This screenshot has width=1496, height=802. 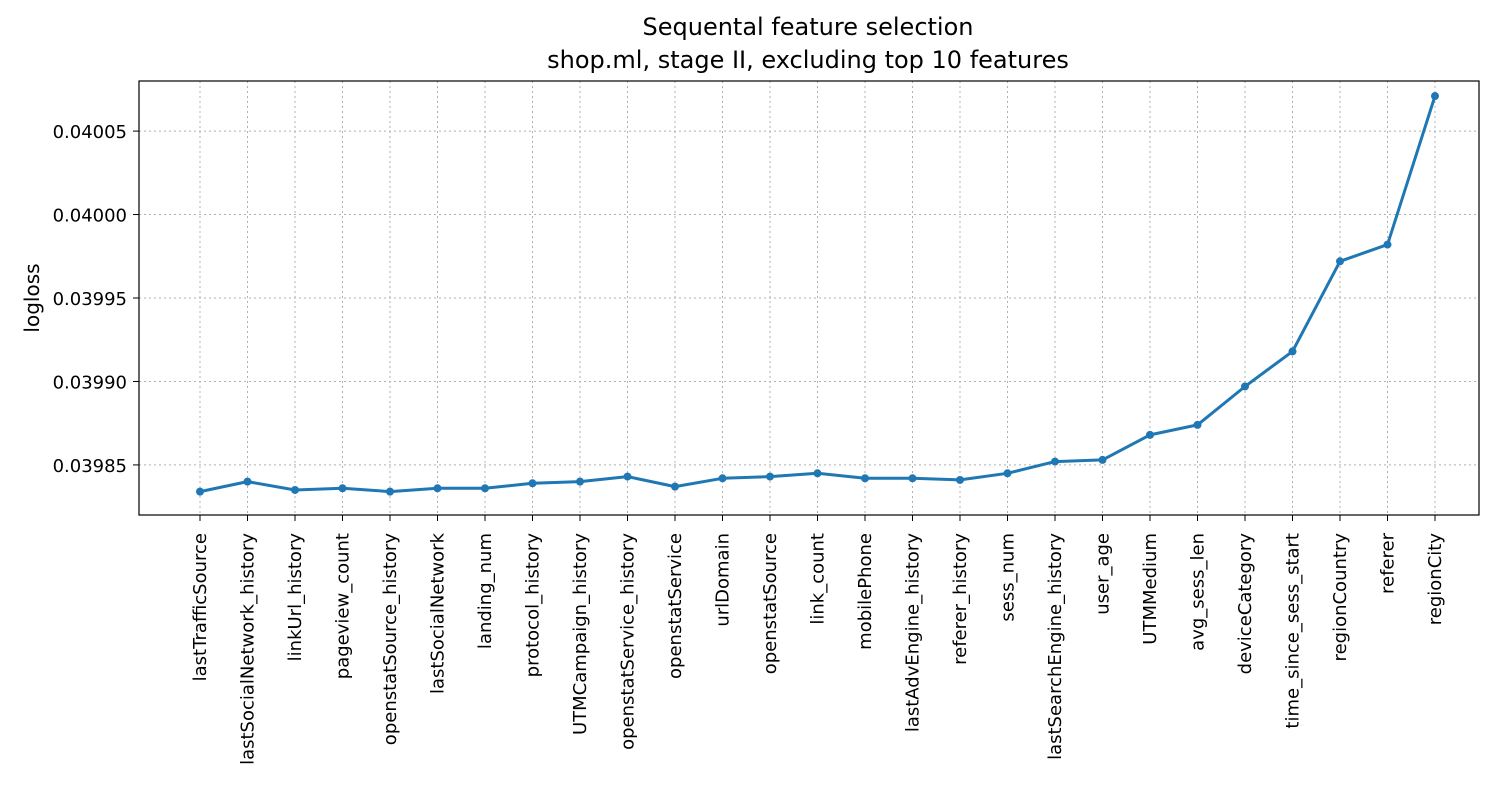 I want to click on x-tick-label: pageview_count, so click(x=343, y=606).